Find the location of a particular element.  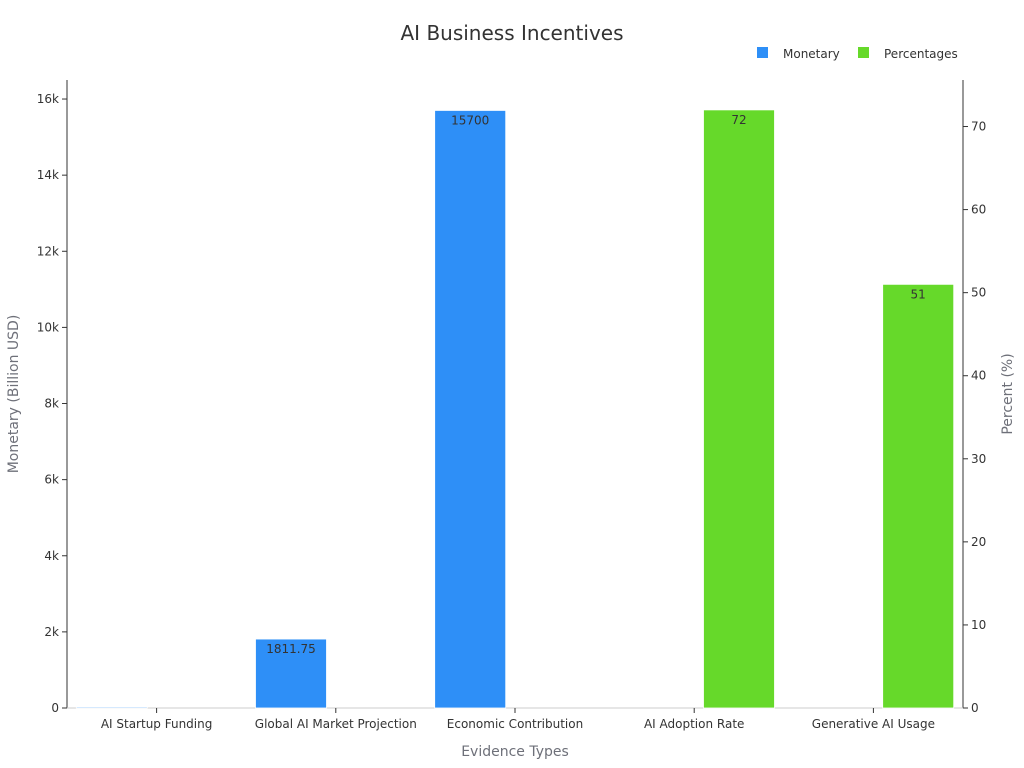

legend-label-monetary: Monetary is located at coordinates (811, 54).